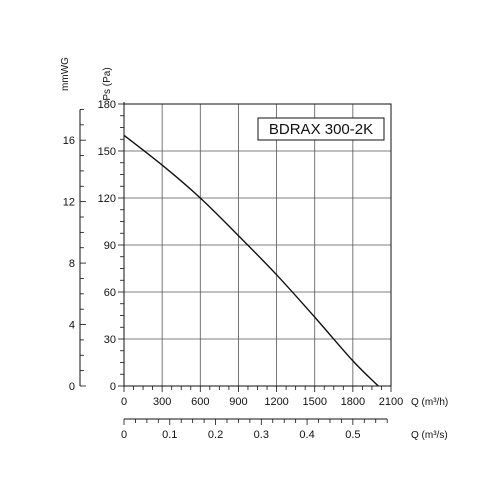 The image size is (500, 500). I want to click on y-tick-label: 180, so click(107, 105).